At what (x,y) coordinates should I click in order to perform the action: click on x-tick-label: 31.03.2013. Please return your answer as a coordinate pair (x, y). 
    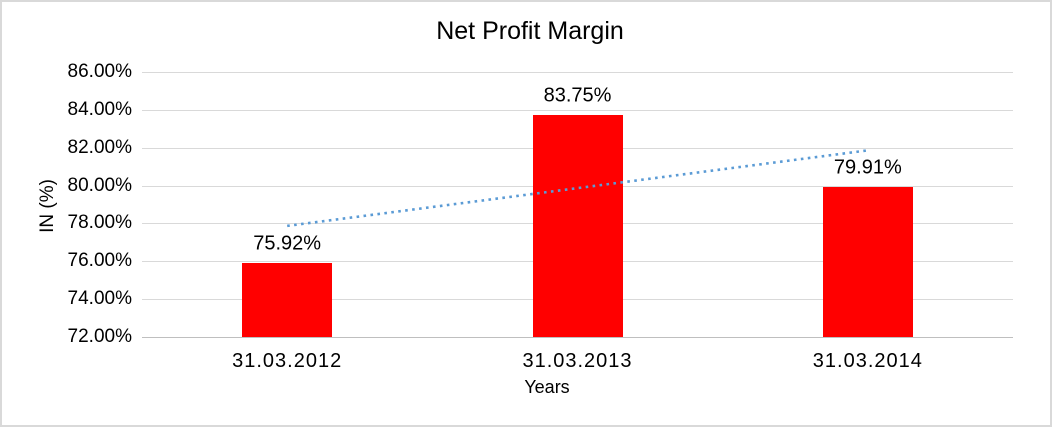
    Looking at the image, I should click on (577, 361).